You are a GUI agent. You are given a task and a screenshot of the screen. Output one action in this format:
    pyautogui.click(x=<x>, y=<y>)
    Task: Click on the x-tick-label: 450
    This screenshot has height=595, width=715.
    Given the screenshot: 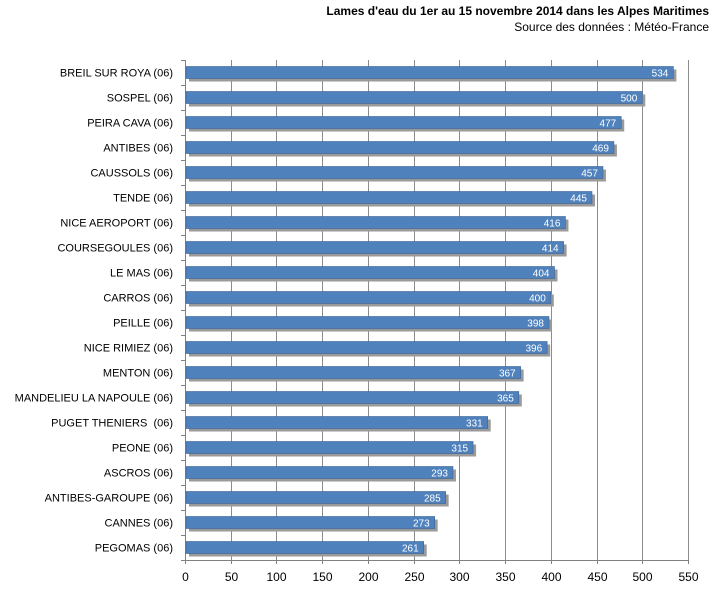 What is the action you would take?
    pyautogui.click(x=597, y=577)
    